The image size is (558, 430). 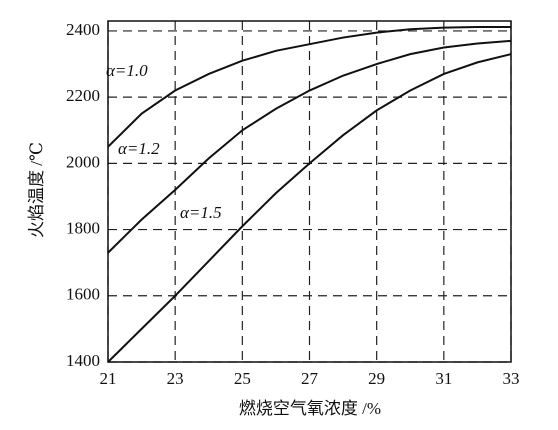 I want to click on x-axis-label: 燃烧空气氧浓度 /%, so click(x=310, y=408).